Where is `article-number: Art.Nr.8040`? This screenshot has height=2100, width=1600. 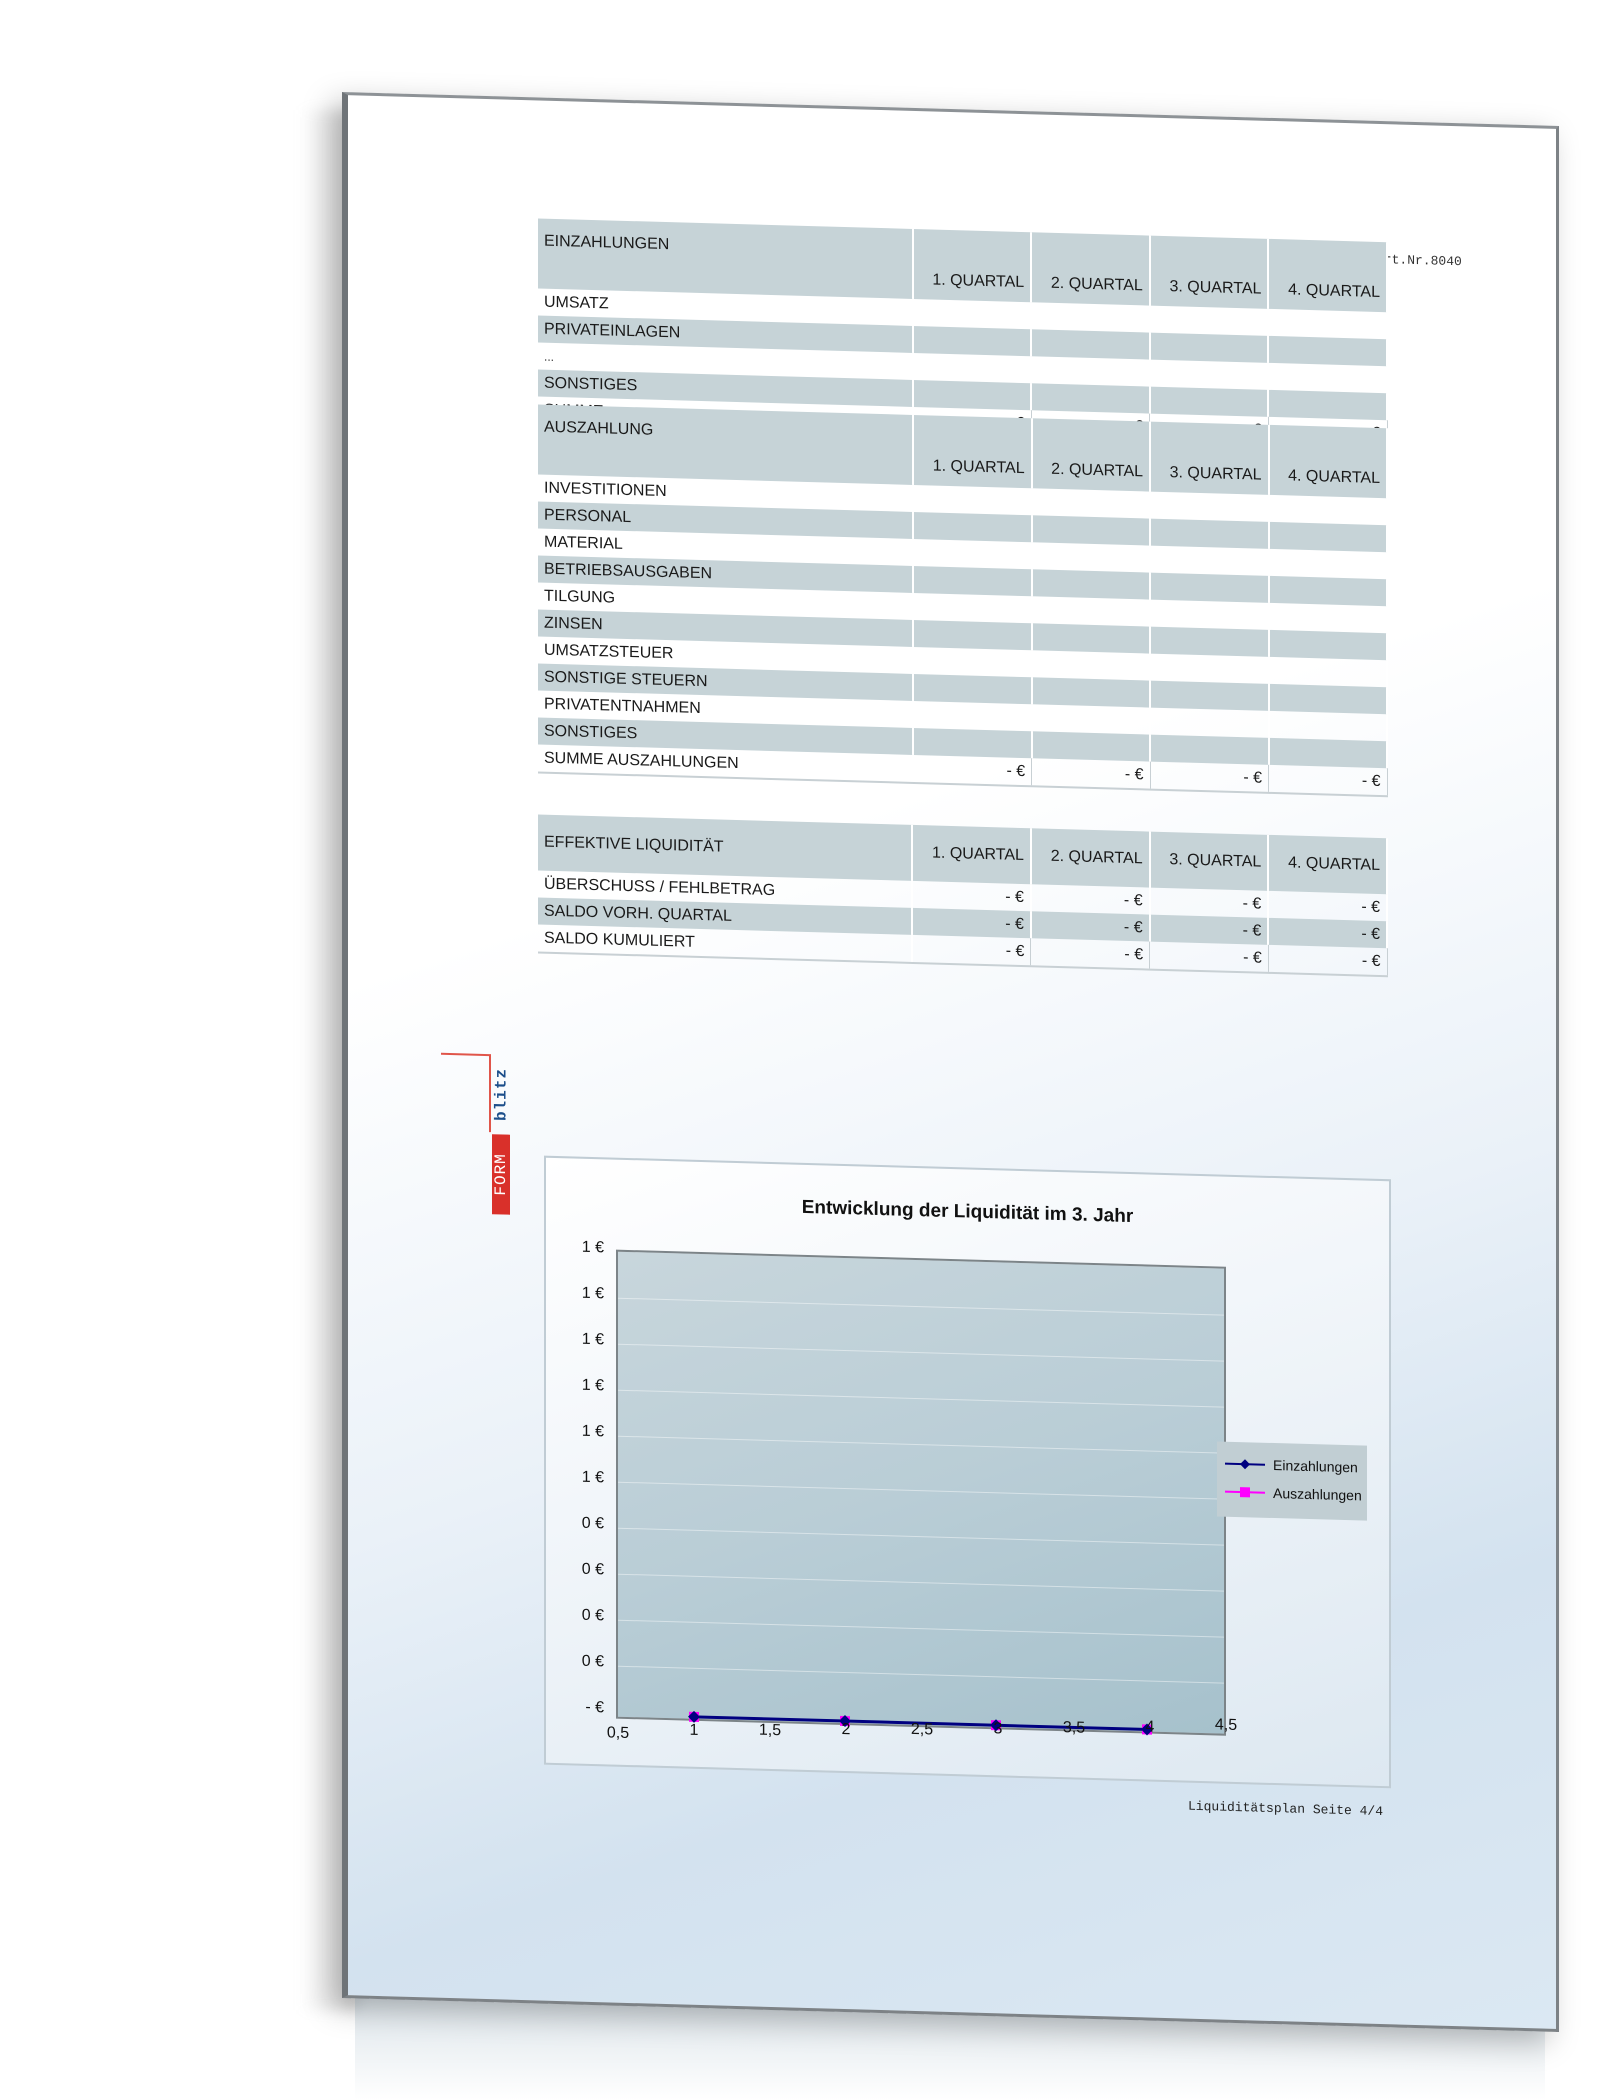 article-number: Art.Nr.8040 is located at coordinates (1419, 260).